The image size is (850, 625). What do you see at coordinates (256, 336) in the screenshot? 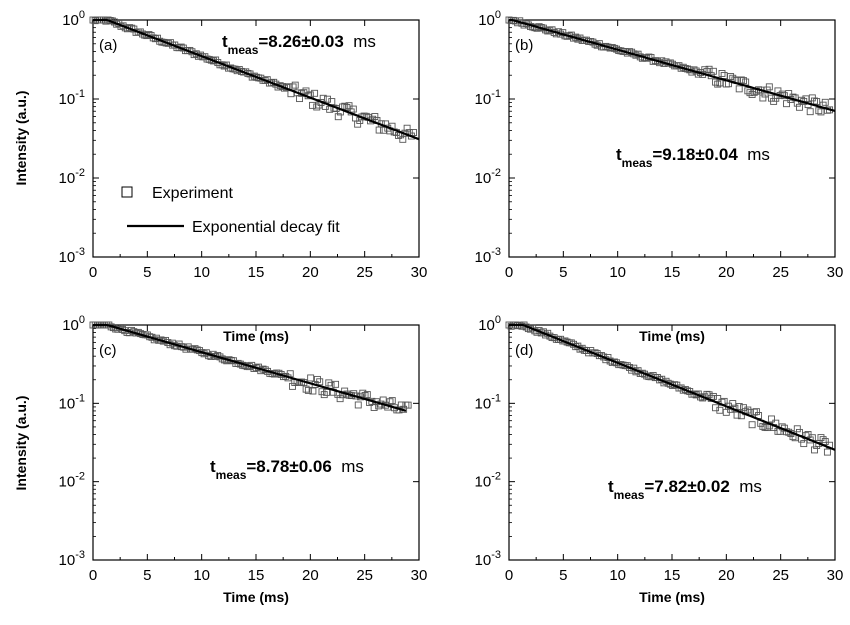
I see `x-axis-title: Time (ms)` at bounding box center [256, 336].